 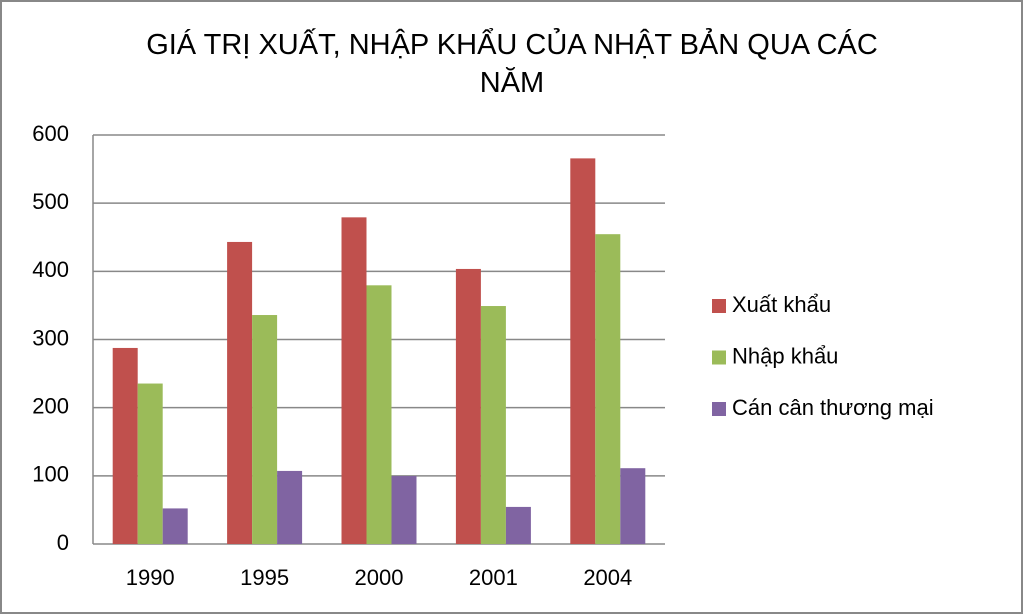 What do you see at coordinates (63, 542) in the screenshot?
I see `y-tick-label: 0` at bounding box center [63, 542].